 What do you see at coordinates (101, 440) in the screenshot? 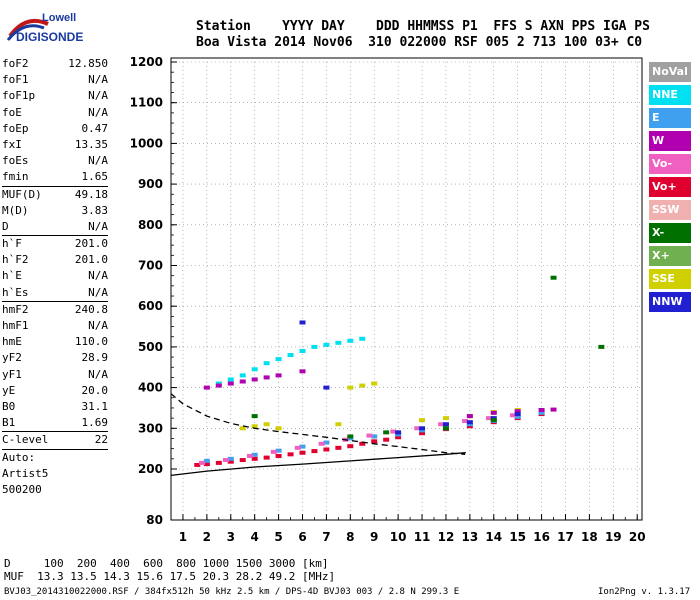
I see `param-value: 22` at bounding box center [101, 440].